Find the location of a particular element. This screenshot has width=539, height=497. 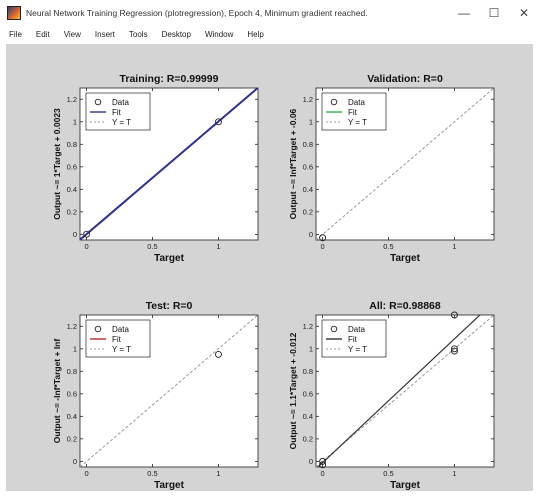

validation-identity-line is located at coordinates (405, 164).